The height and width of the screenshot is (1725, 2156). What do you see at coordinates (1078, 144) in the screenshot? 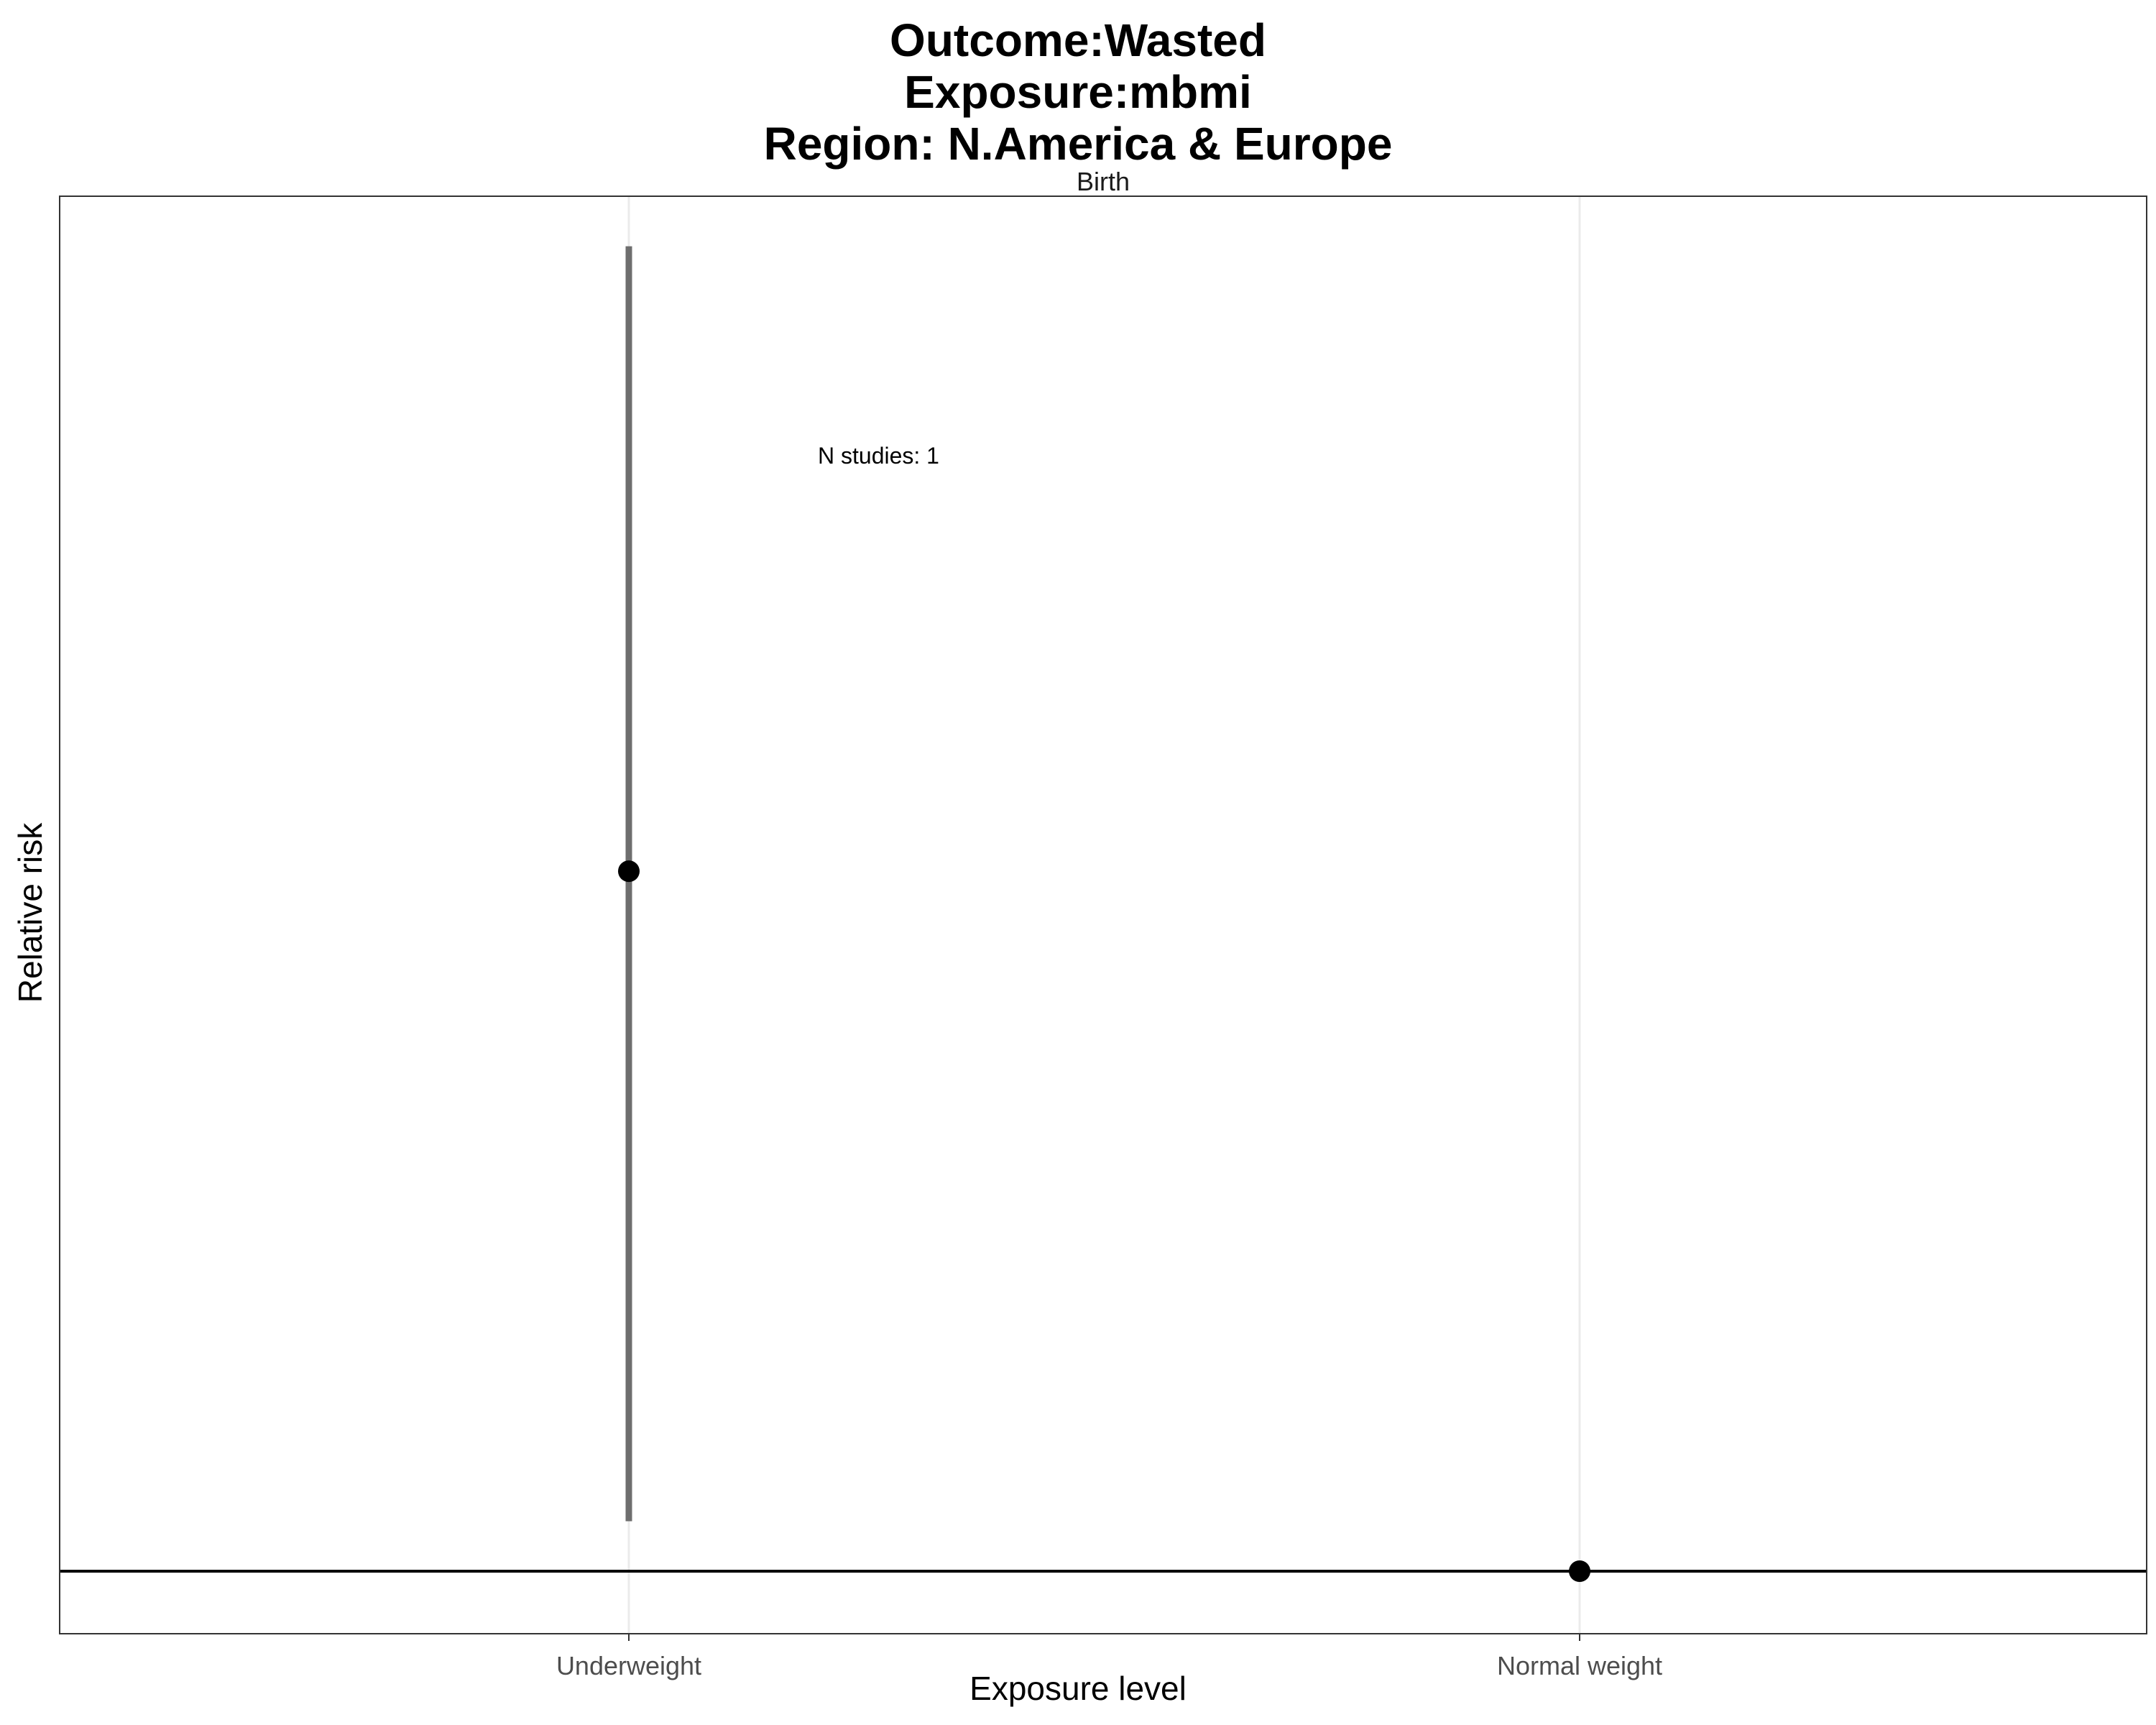
I see `chart-title-line-3: Region: N.America & Europe` at bounding box center [1078, 144].